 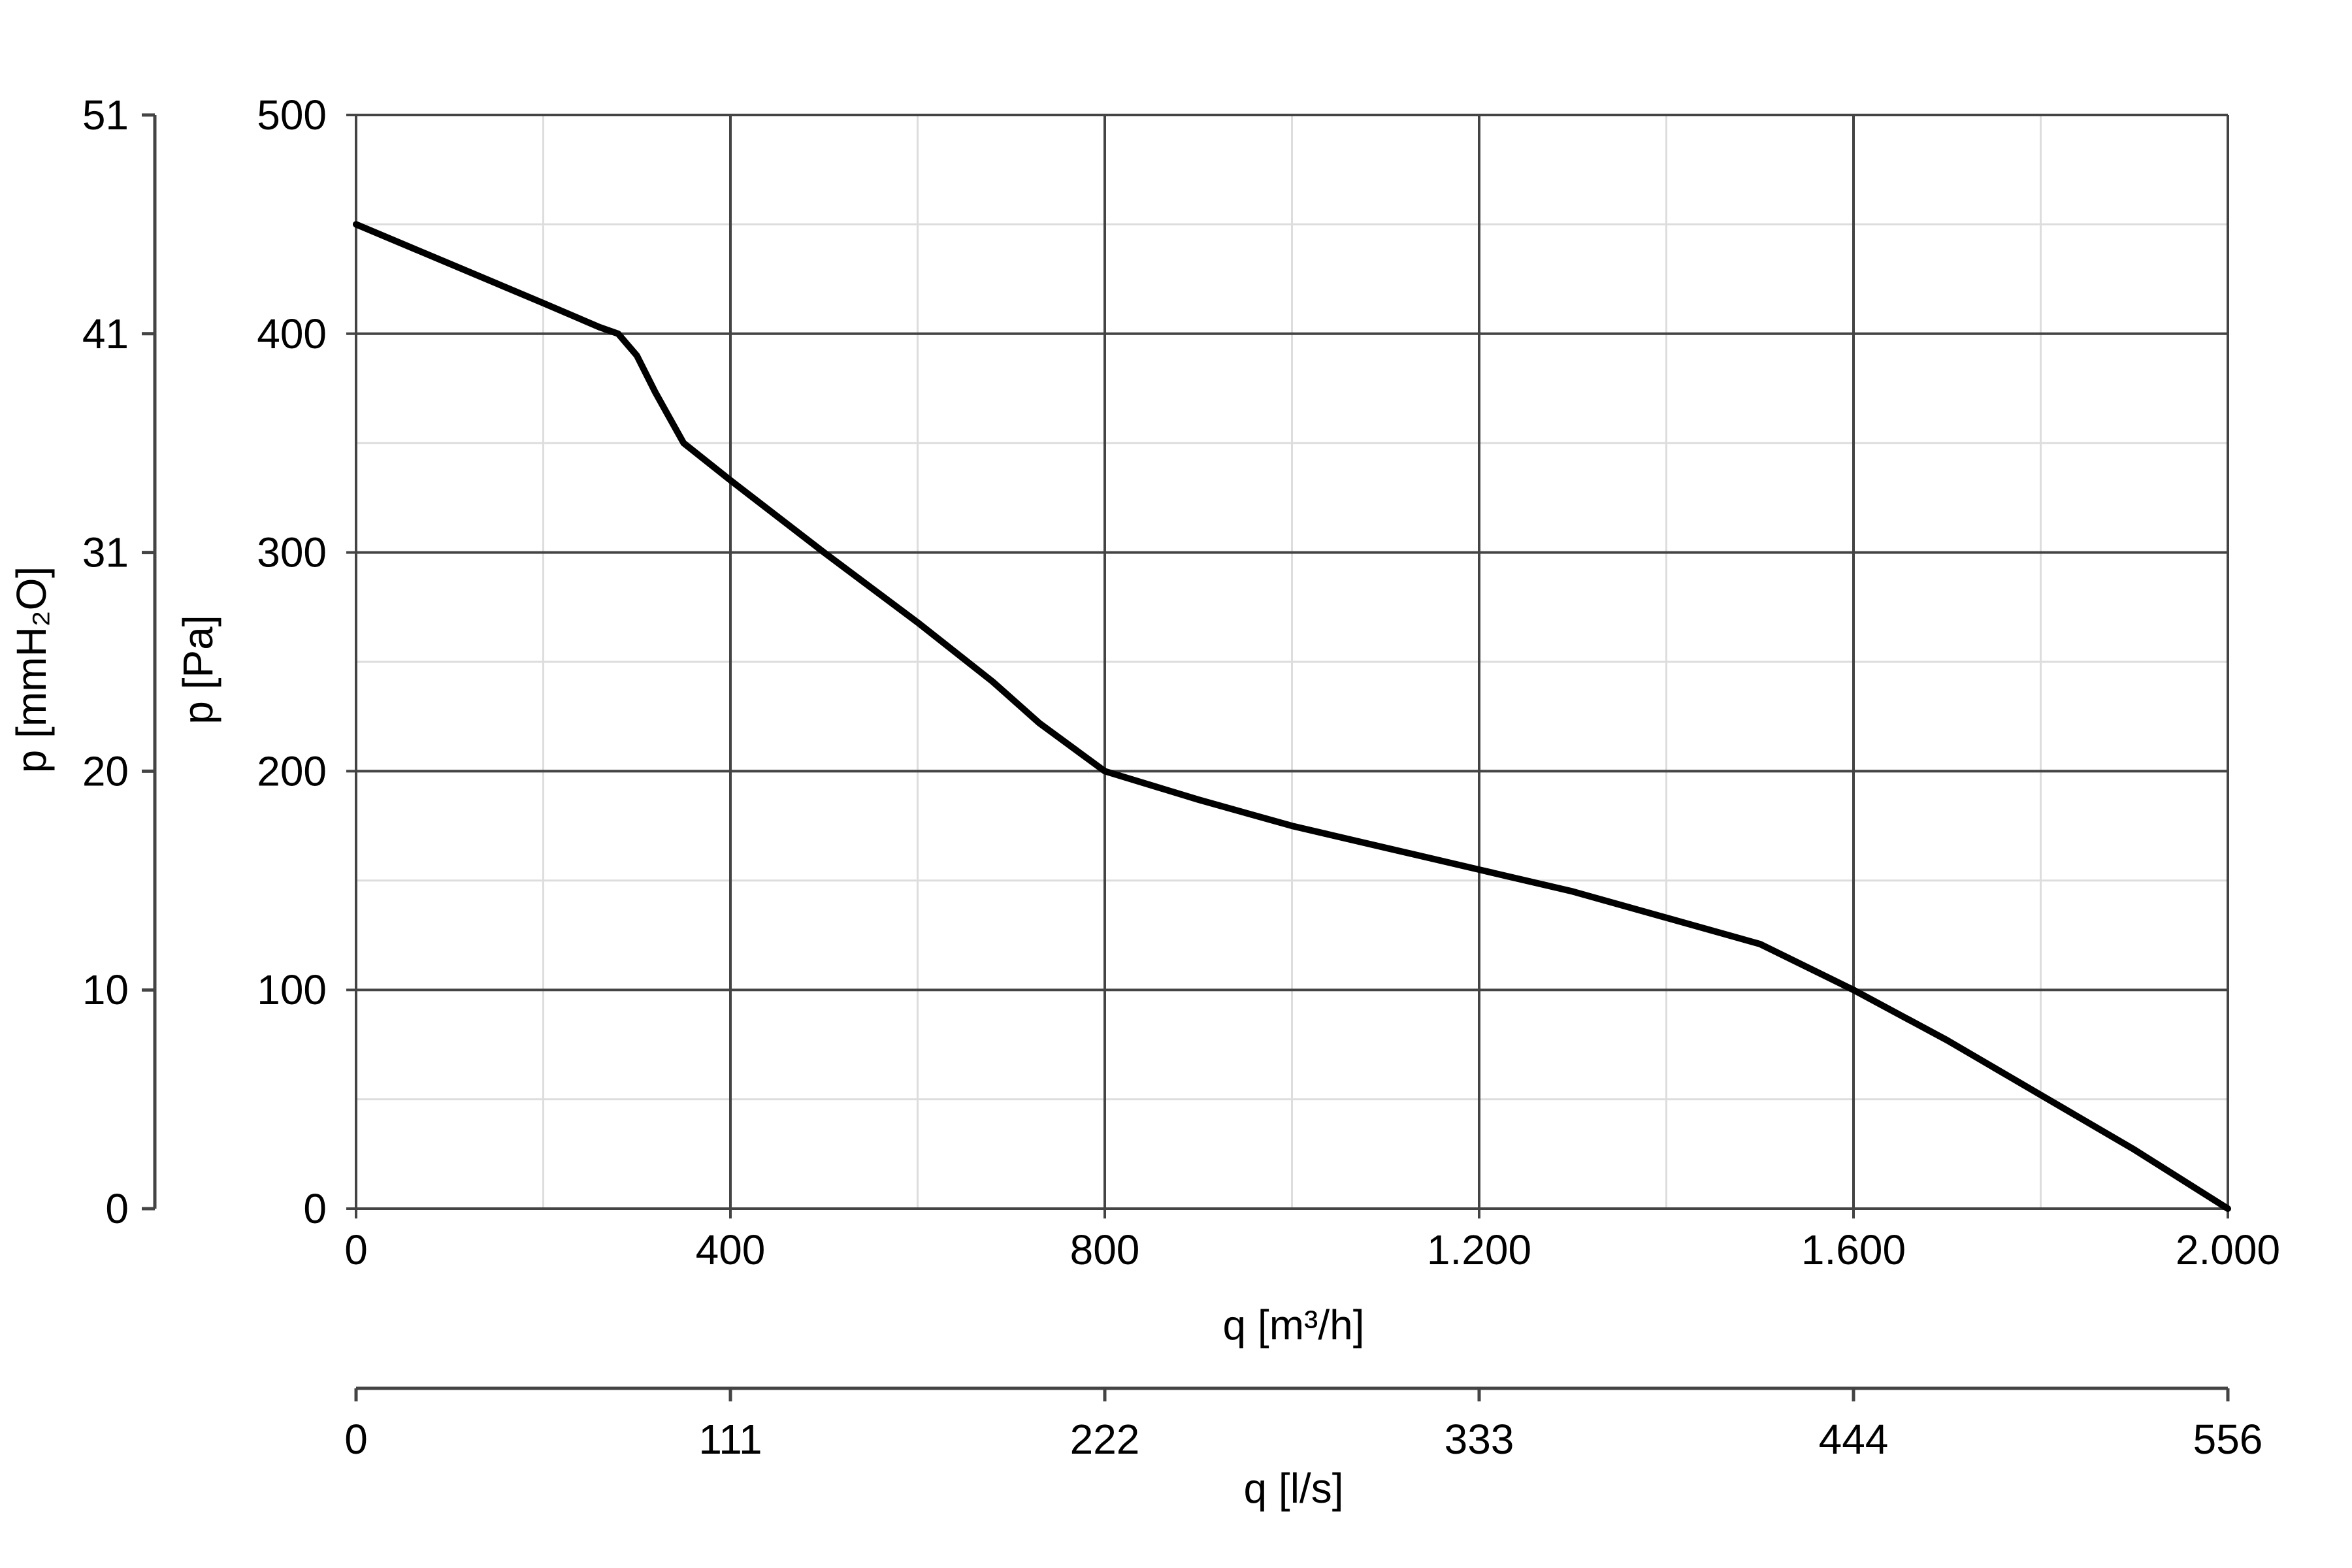 What do you see at coordinates (292, 333) in the screenshot?
I see `y-tick-label: 400` at bounding box center [292, 333].